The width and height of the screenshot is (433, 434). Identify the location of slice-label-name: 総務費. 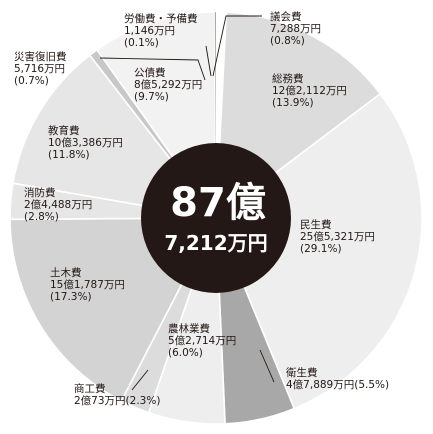
(288, 78).